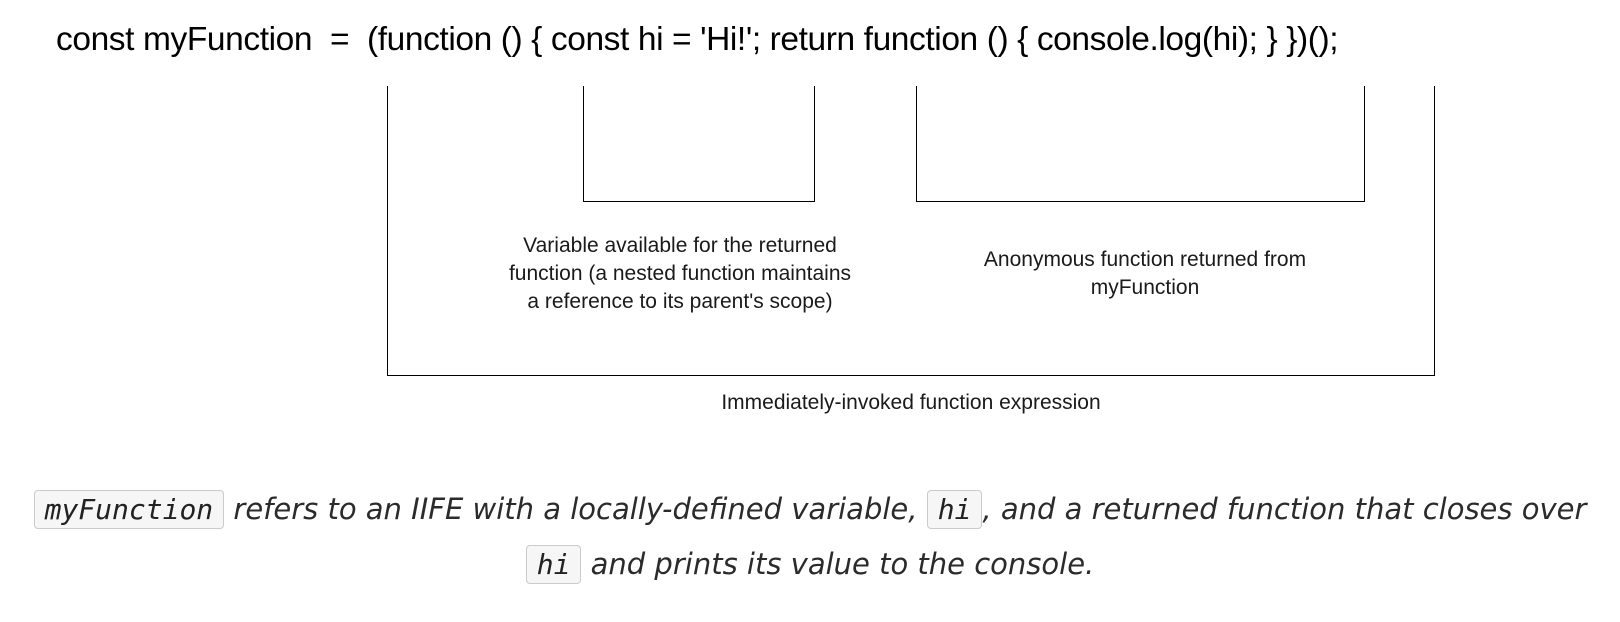  Describe the element at coordinates (184, 39) in the screenshot. I see `code-declaration: const myFunction` at that location.